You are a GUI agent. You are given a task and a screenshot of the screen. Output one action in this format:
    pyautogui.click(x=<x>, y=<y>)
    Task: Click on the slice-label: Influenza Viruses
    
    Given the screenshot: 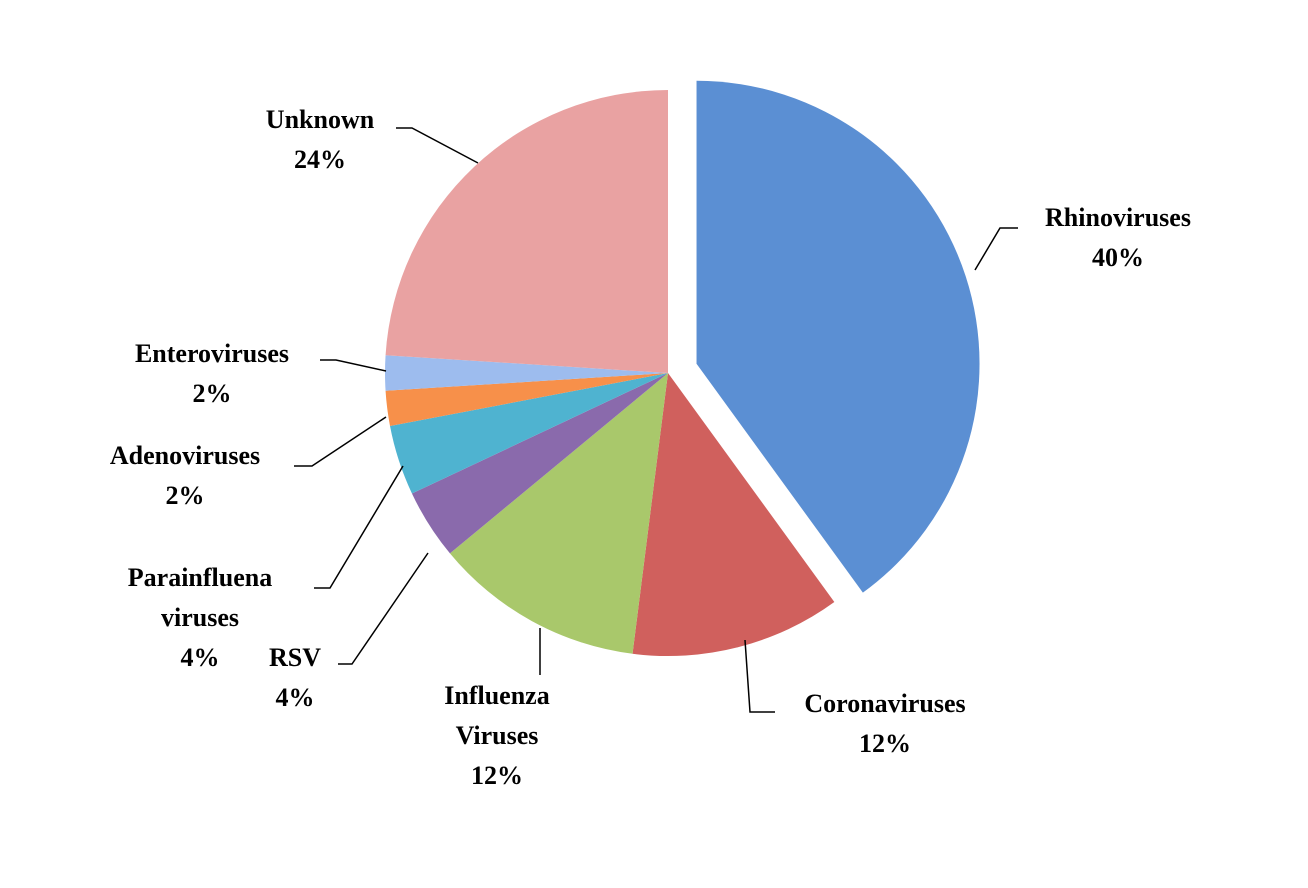 What is the action you would take?
    pyautogui.click(x=496, y=715)
    